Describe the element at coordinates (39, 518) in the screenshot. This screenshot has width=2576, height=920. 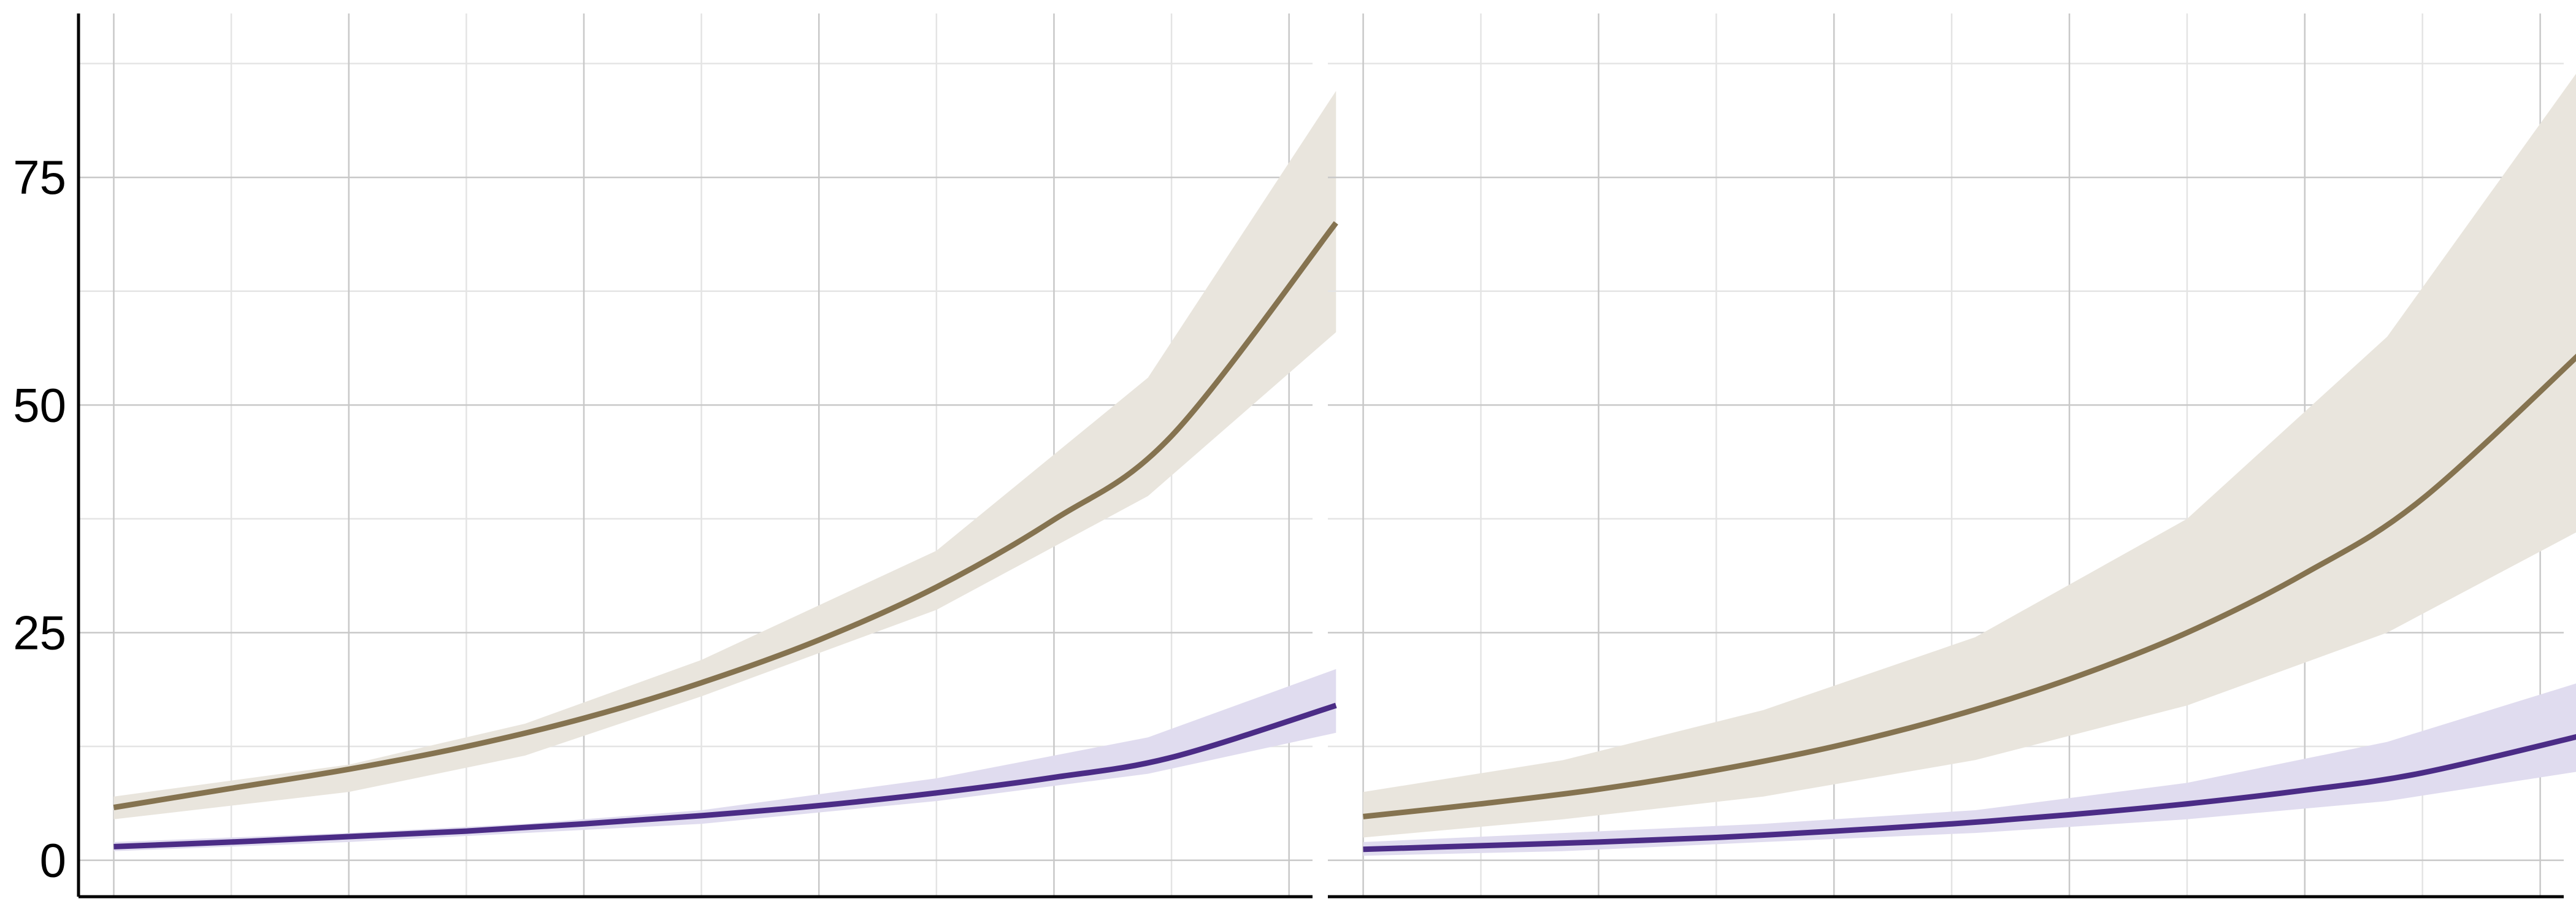
I see `y-axis-tick-labels: 0 25 50 75` at that location.